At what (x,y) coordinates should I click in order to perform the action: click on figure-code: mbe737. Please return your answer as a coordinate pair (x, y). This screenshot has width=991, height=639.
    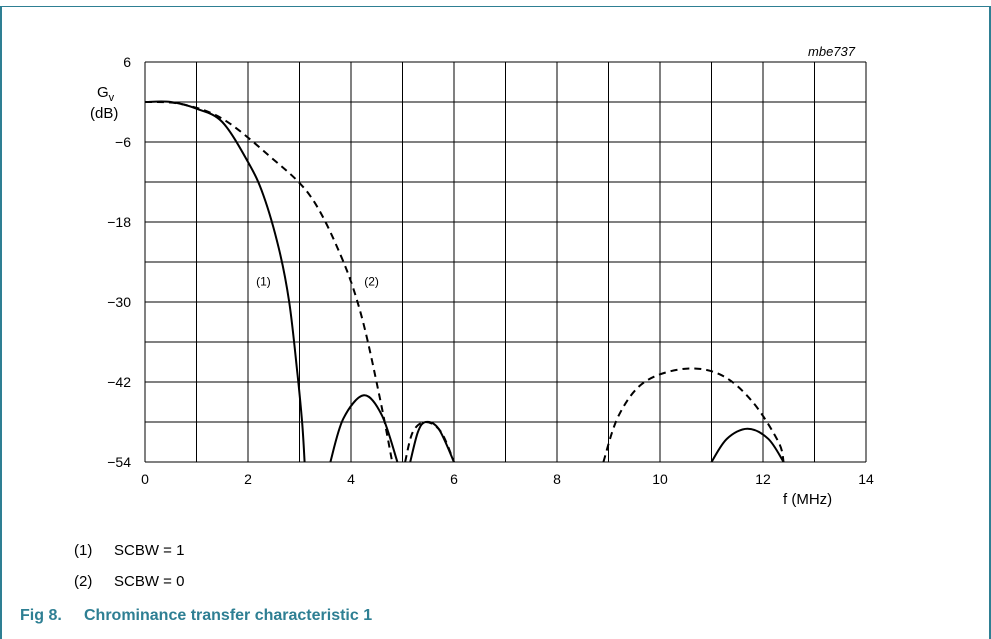
    Looking at the image, I should click on (832, 51).